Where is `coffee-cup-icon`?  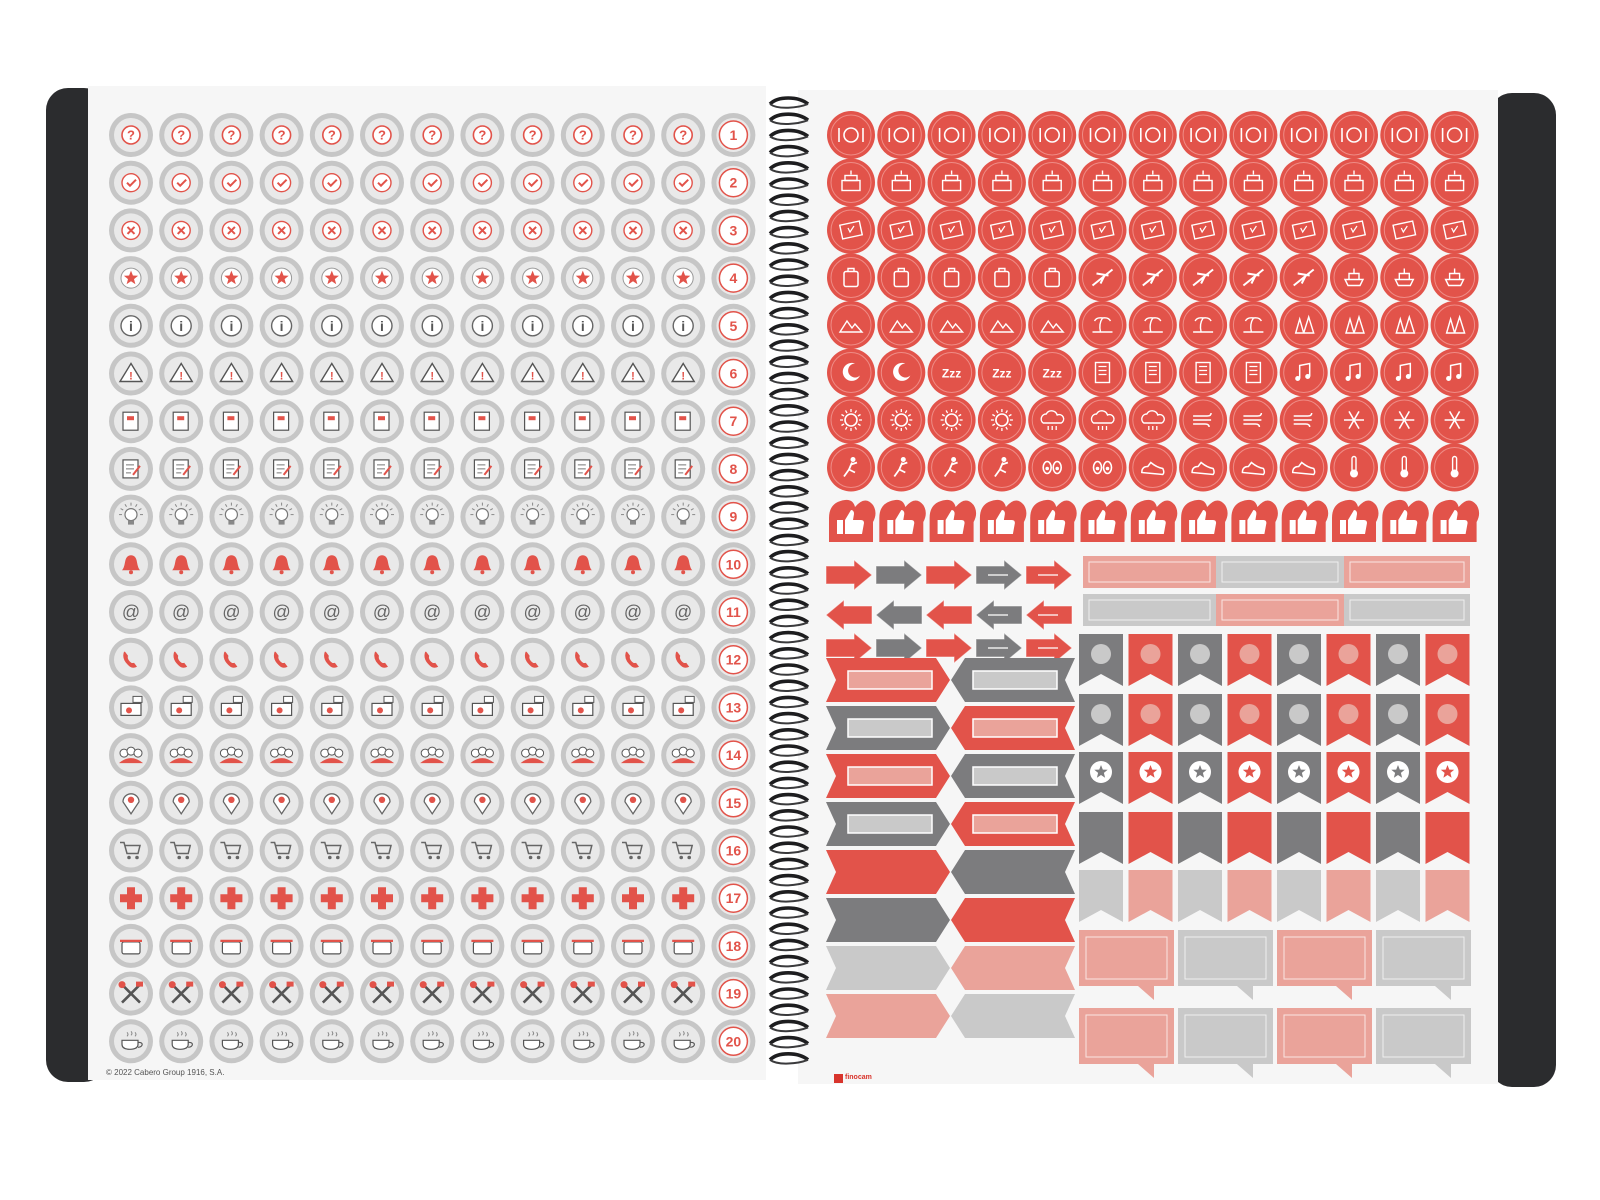
coffee-cup-icon is located at coordinates (483, 1040).